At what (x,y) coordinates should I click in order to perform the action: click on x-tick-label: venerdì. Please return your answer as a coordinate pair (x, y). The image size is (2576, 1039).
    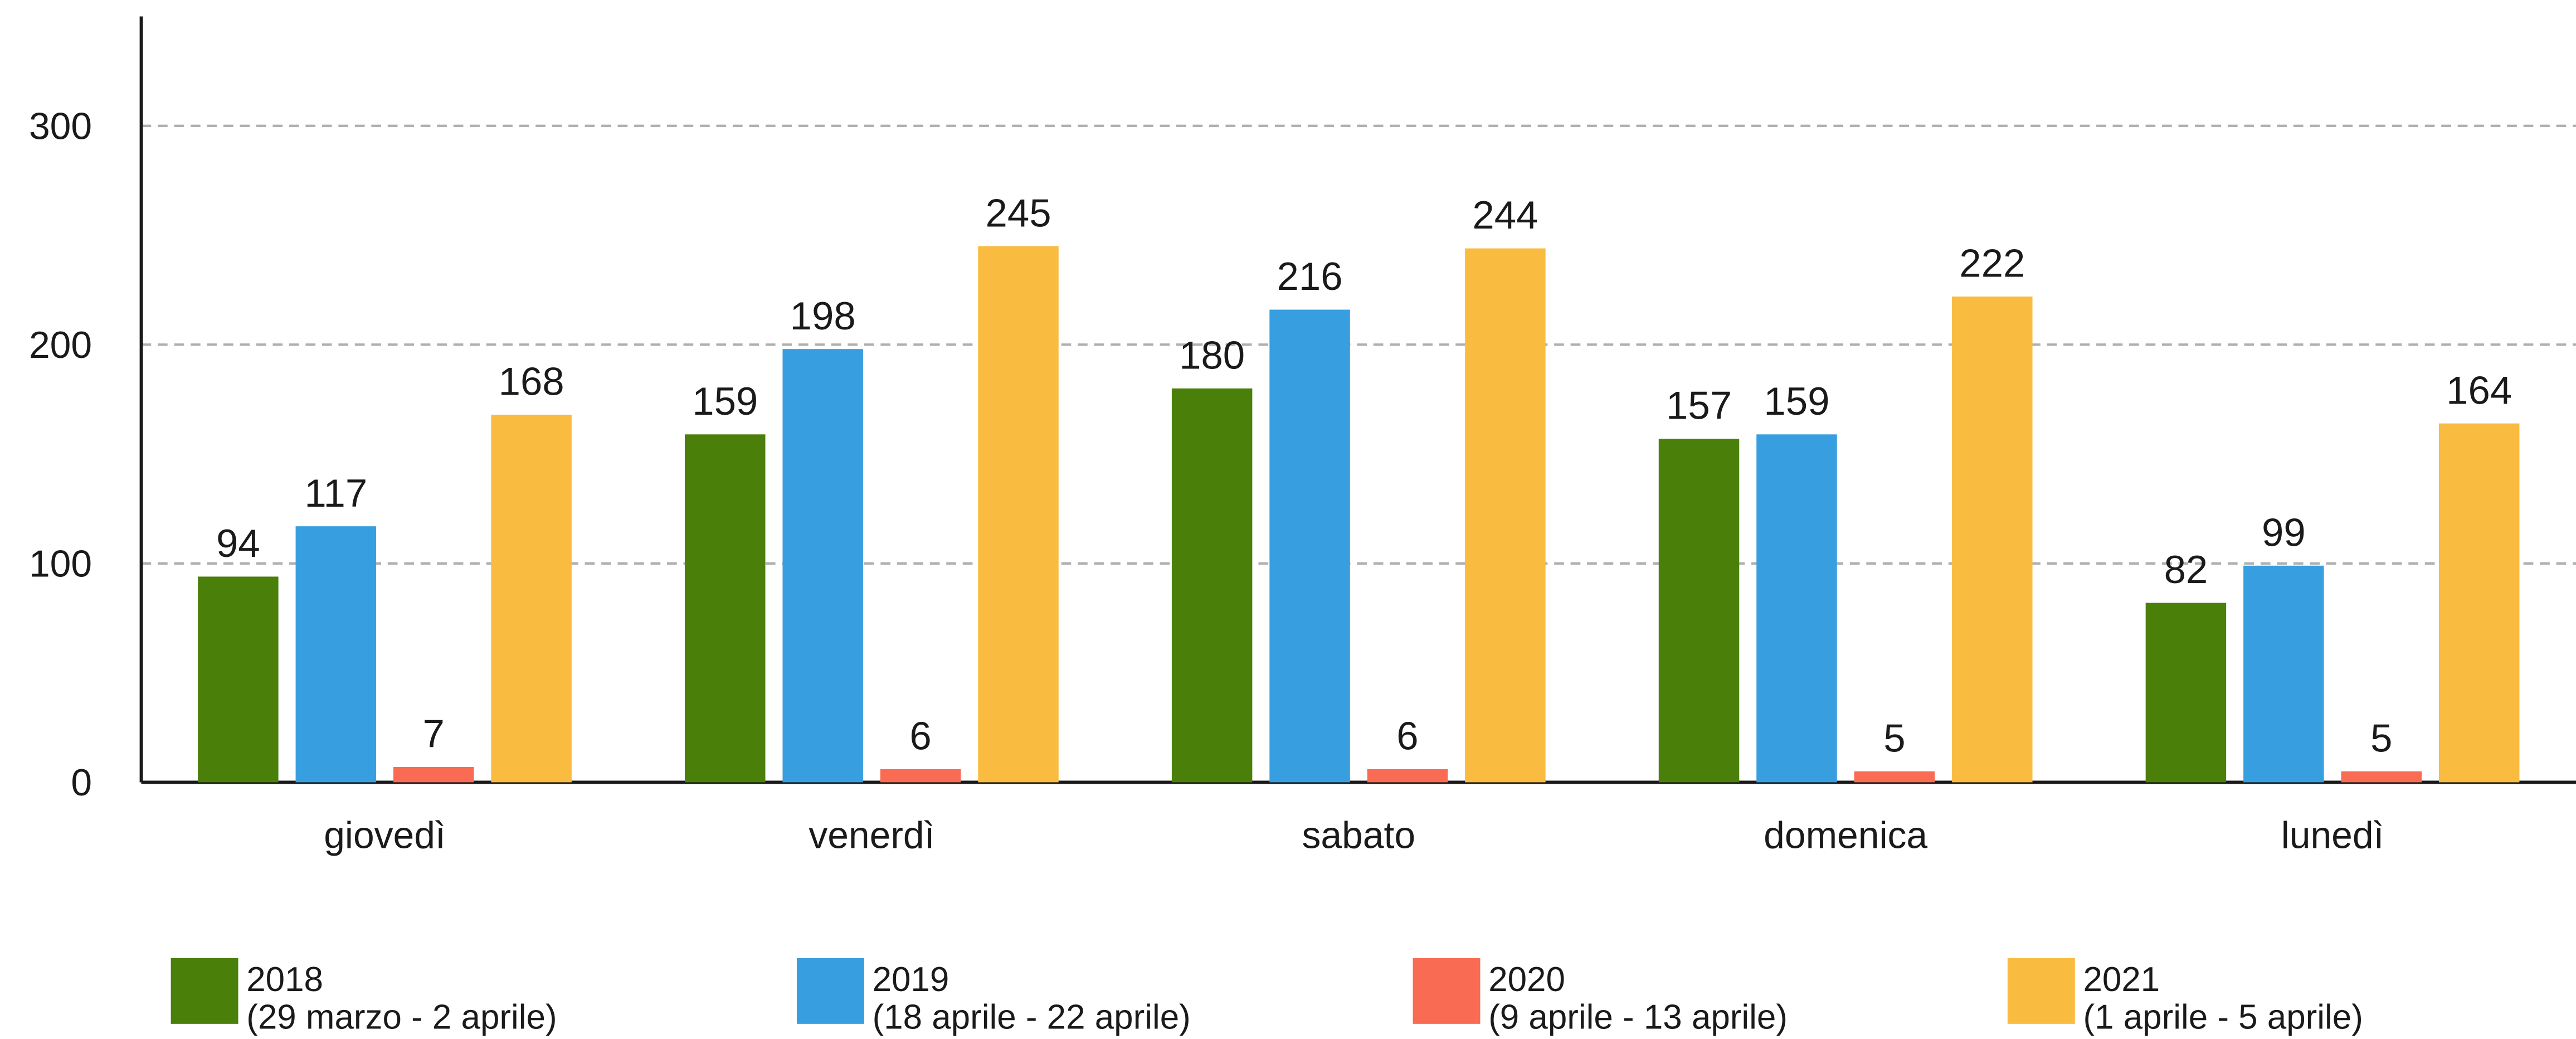
    Looking at the image, I should click on (871, 835).